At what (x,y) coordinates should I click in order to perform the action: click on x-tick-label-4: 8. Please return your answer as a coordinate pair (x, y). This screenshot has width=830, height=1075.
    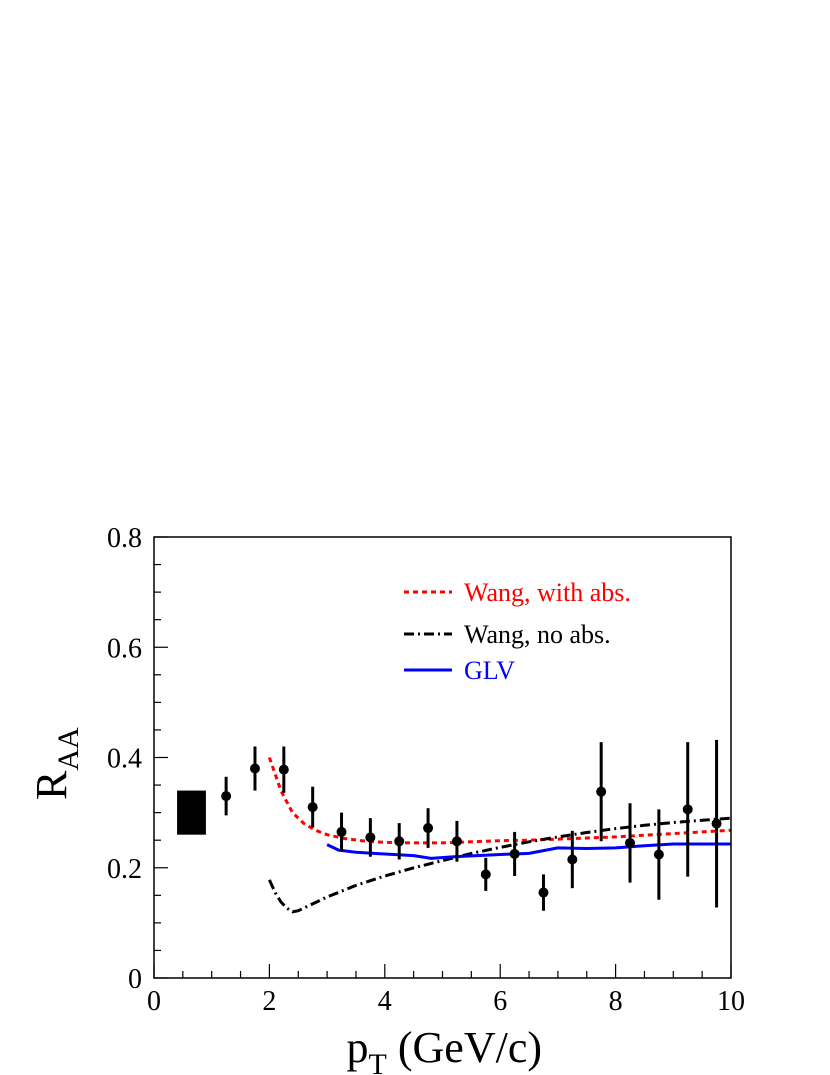
    Looking at the image, I should click on (616, 1001).